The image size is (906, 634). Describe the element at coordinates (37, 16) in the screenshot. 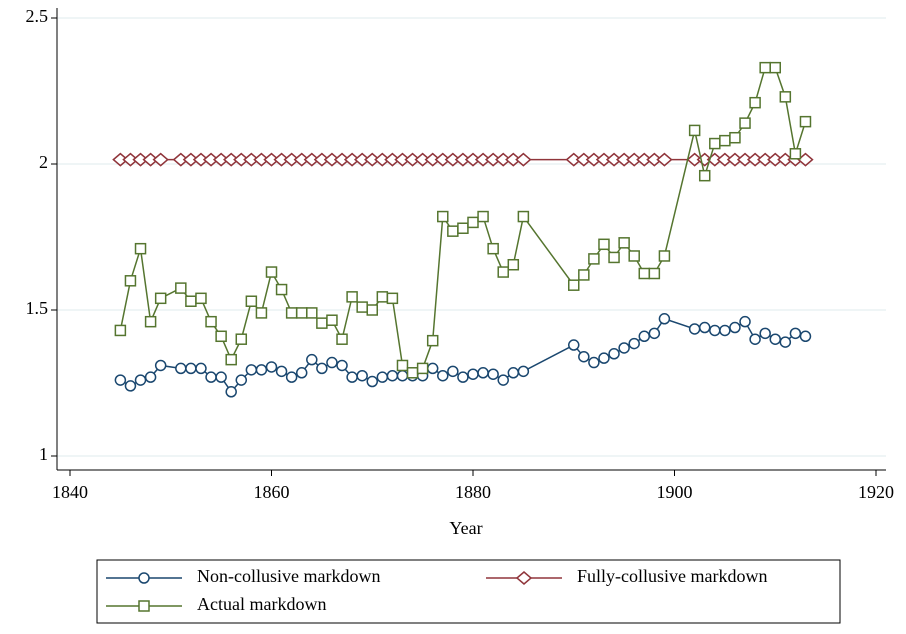

I see `y-tick-label: 2.5` at that location.